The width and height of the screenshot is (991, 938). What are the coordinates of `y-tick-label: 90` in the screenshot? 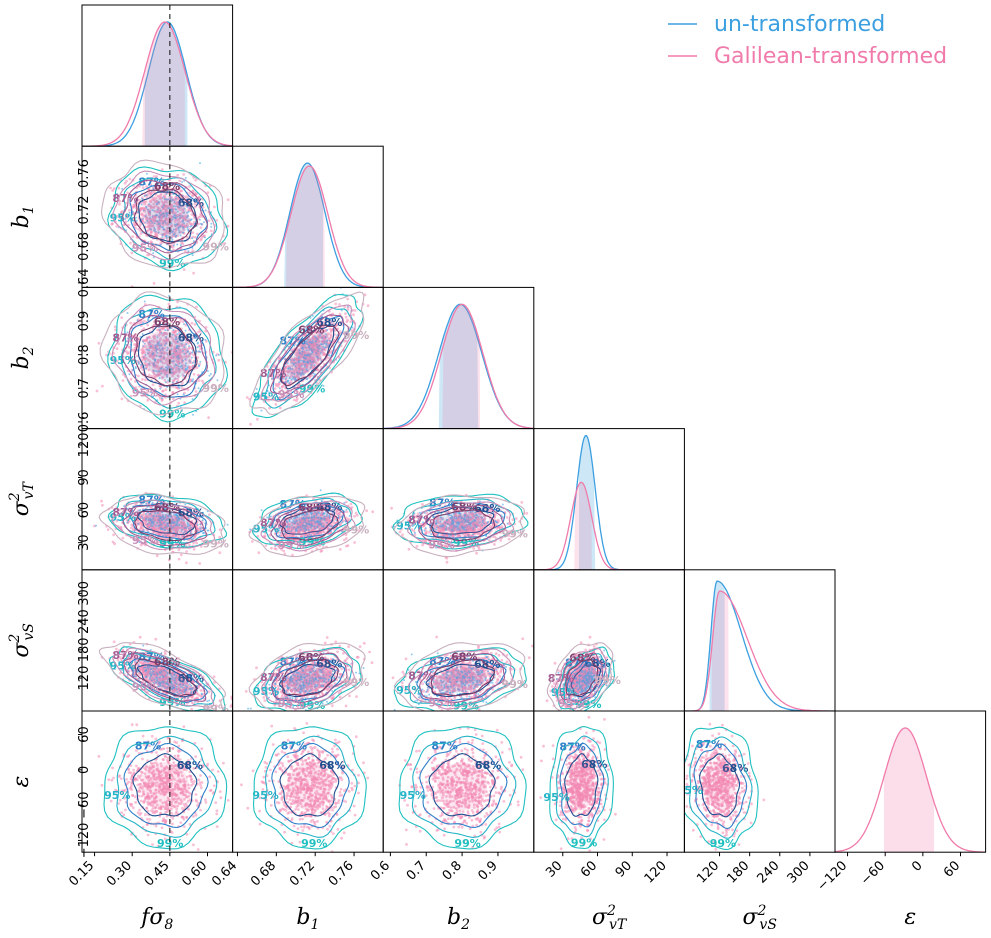 It's located at (84, 477).